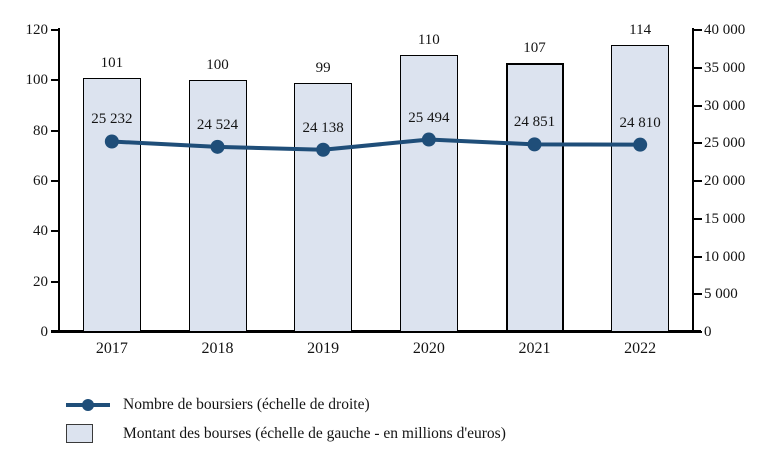  What do you see at coordinates (725, 181) in the screenshot?
I see `right-axis-tick-label: 20 000` at bounding box center [725, 181].